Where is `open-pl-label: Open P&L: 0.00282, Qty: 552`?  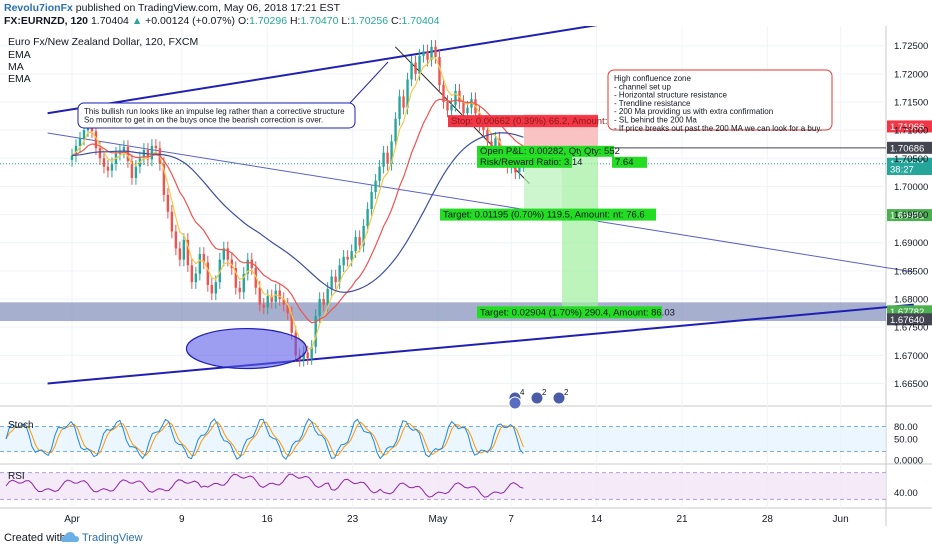
open-pl-label: Open P&L: 0.00282, Qty: 552 is located at coordinates (542, 151).